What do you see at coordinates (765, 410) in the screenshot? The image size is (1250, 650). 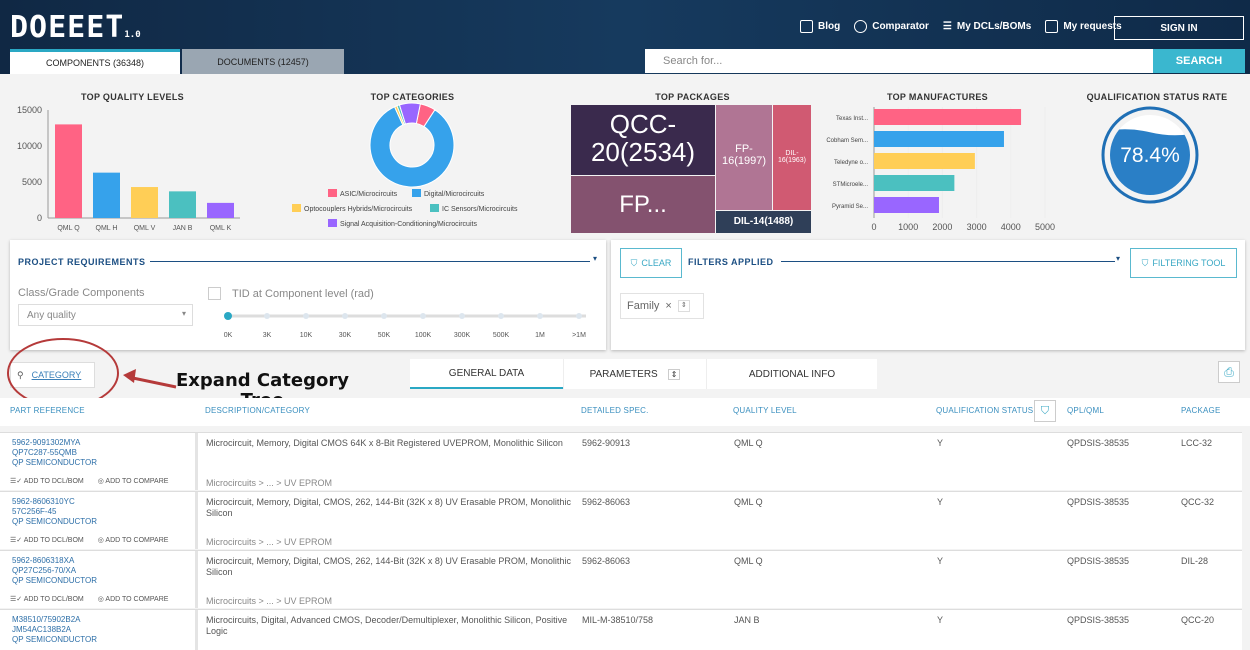 I see `col-quality-level: QUALITY LEVEL` at bounding box center [765, 410].